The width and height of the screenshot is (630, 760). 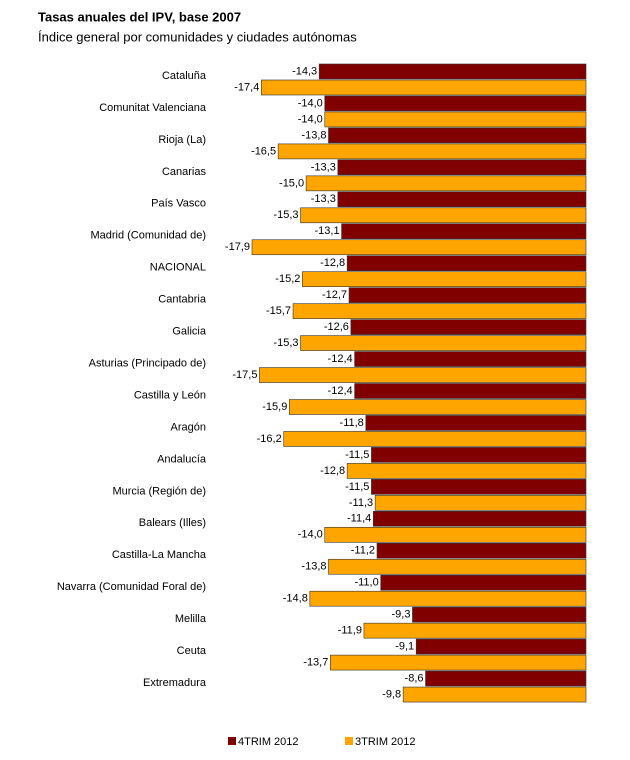 What do you see at coordinates (401, 615) in the screenshot?
I see `value-label: -9,3` at bounding box center [401, 615].